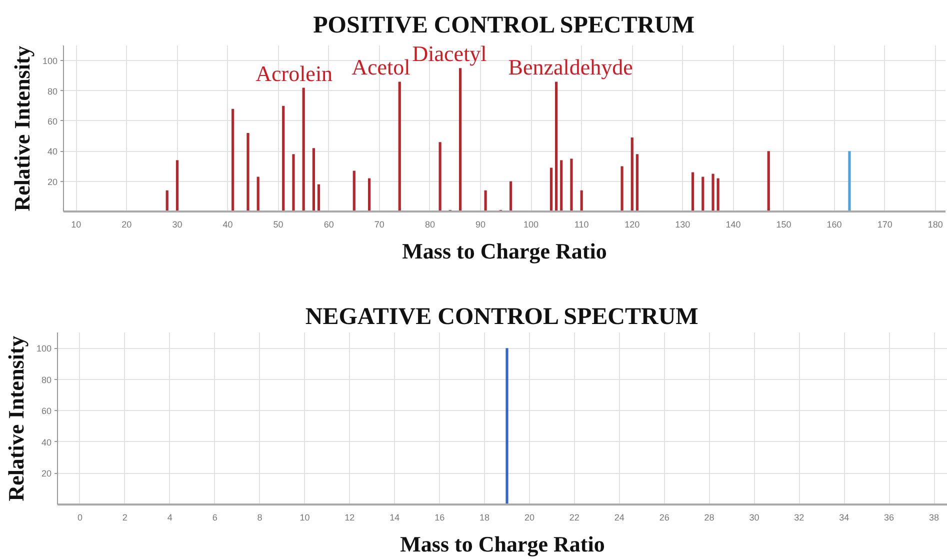  Describe the element at coordinates (379, 225) in the screenshot. I see `x-tick-label: 70` at that location.